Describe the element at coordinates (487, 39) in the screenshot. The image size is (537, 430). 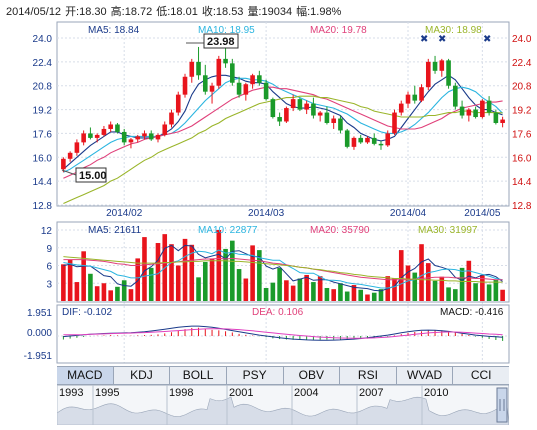
I see `event-star-icon: ✖` at that location.